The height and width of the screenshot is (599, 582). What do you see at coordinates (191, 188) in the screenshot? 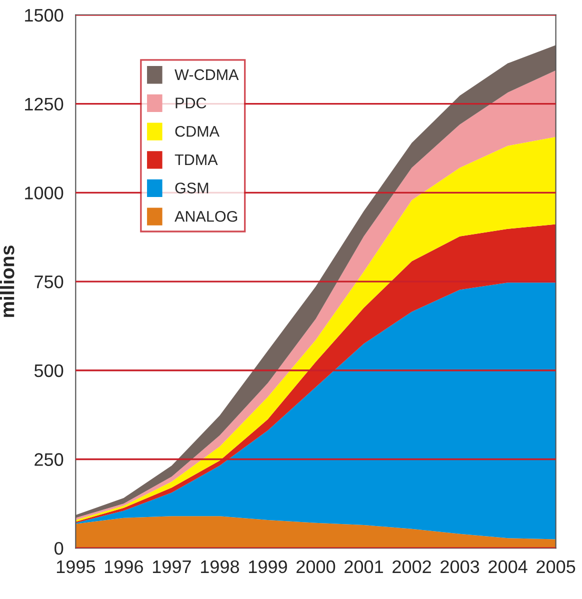
I see `legend-label: GSM` at bounding box center [191, 188].